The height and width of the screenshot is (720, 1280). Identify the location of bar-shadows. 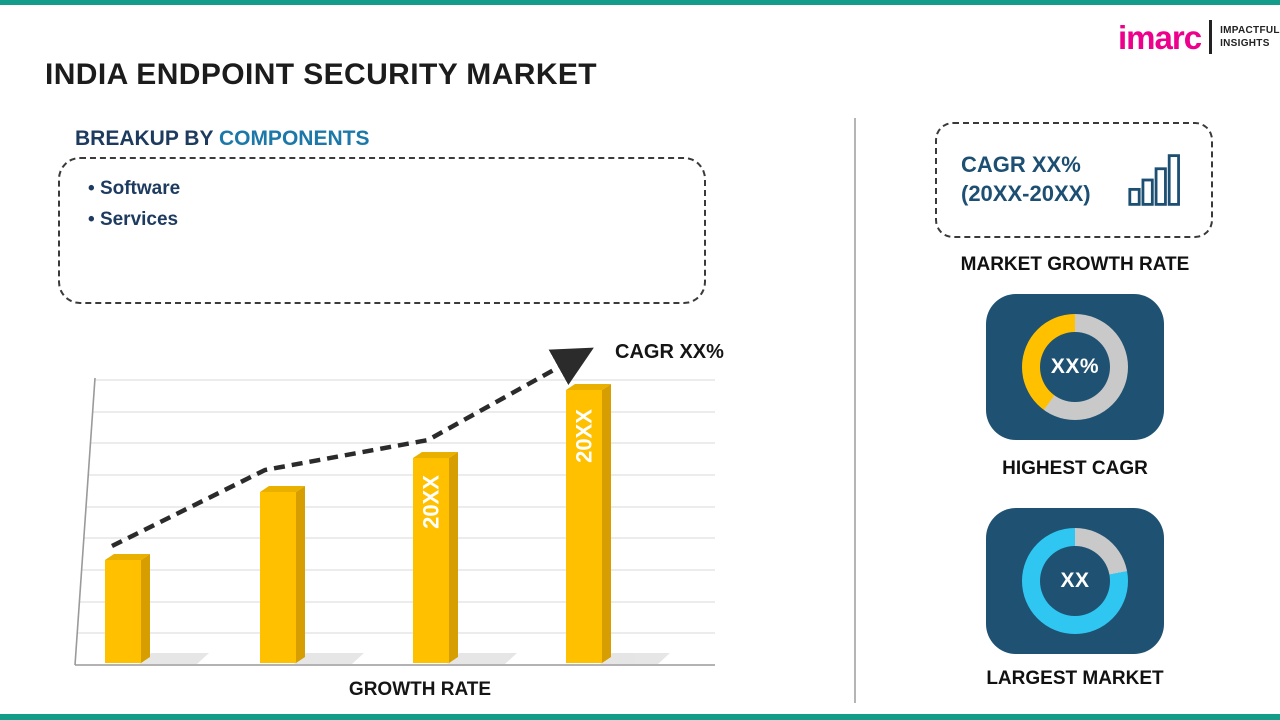
(404, 658).